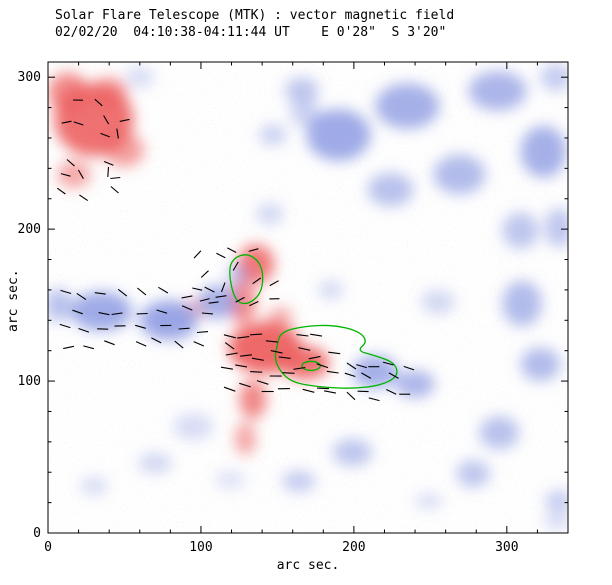 The image size is (612, 585). I want to click on y-tick-label: 300, so click(29, 77).